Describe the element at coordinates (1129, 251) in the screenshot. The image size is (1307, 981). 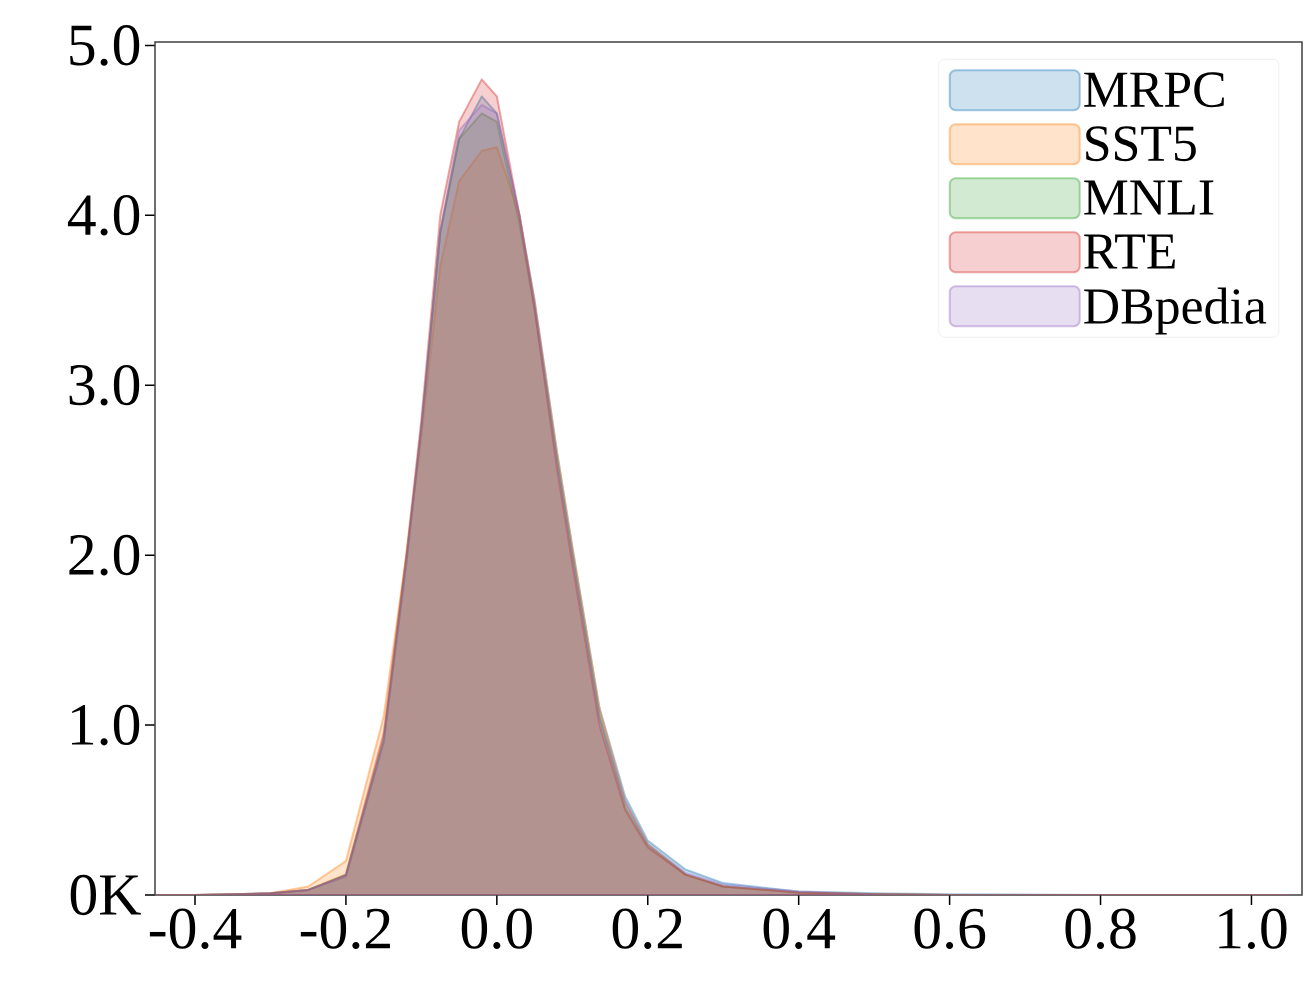
I see `legend-label: RTE` at that location.